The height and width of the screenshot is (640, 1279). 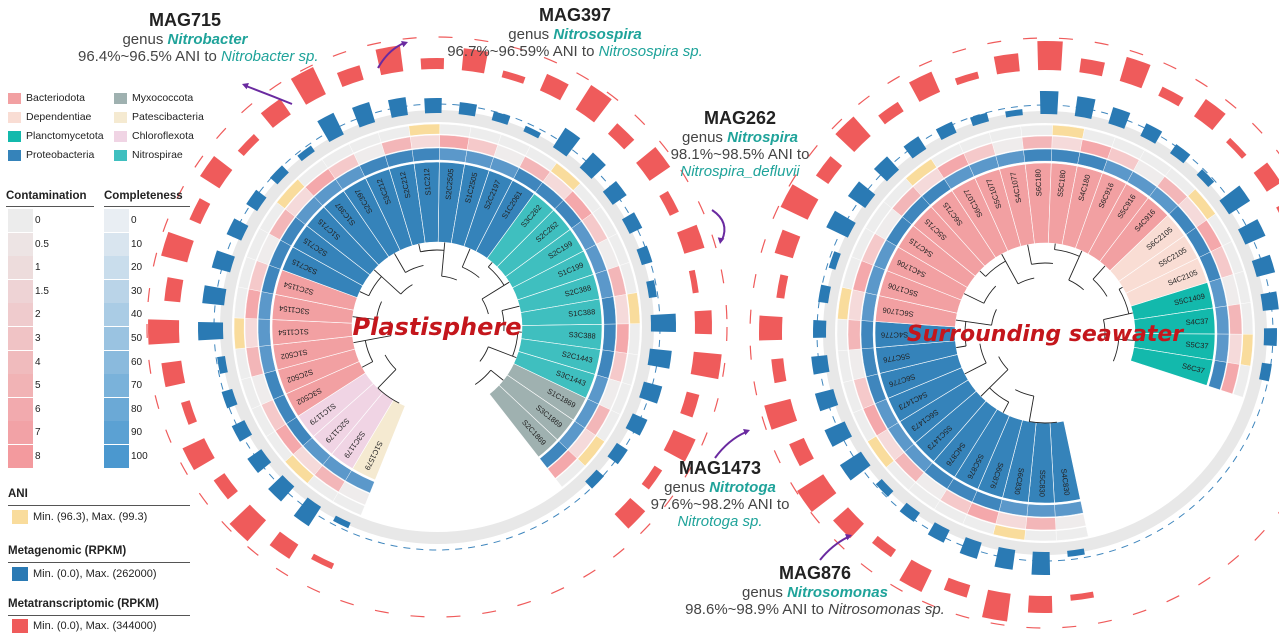 What do you see at coordinates (834, 548) in the screenshot?
I see `annotation-arrow` at bounding box center [834, 548].